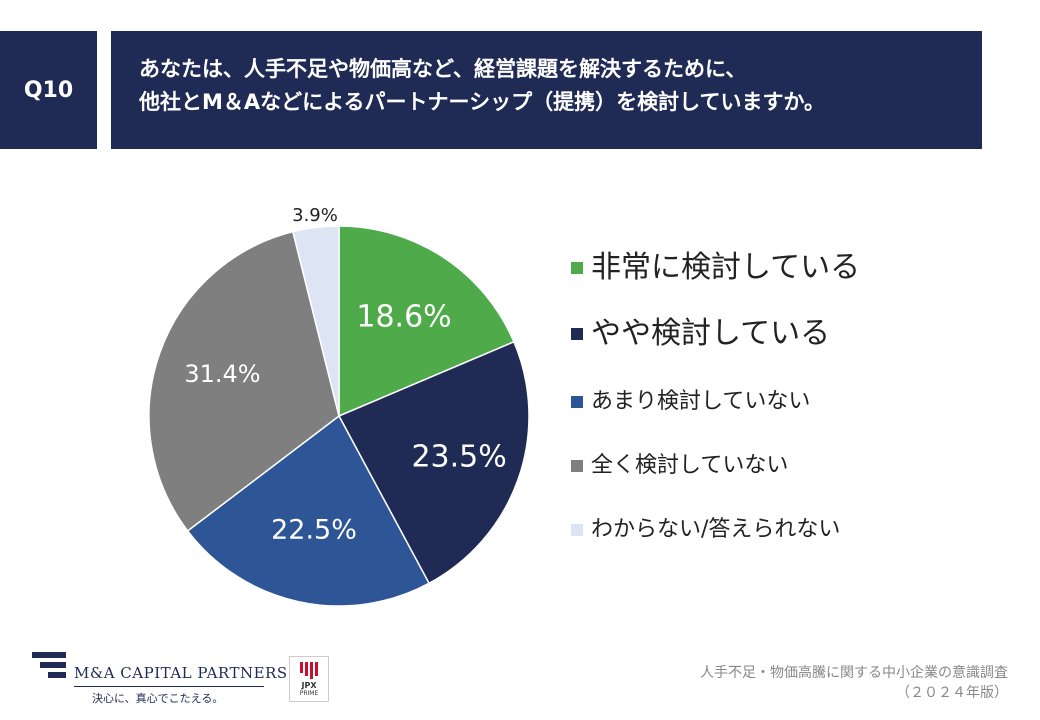 This screenshot has height=720, width=1040. What do you see at coordinates (854, 673) in the screenshot?
I see `survey-title: 人手不足・物価高騰に関する中小企業の意識調査` at bounding box center [854, 673].